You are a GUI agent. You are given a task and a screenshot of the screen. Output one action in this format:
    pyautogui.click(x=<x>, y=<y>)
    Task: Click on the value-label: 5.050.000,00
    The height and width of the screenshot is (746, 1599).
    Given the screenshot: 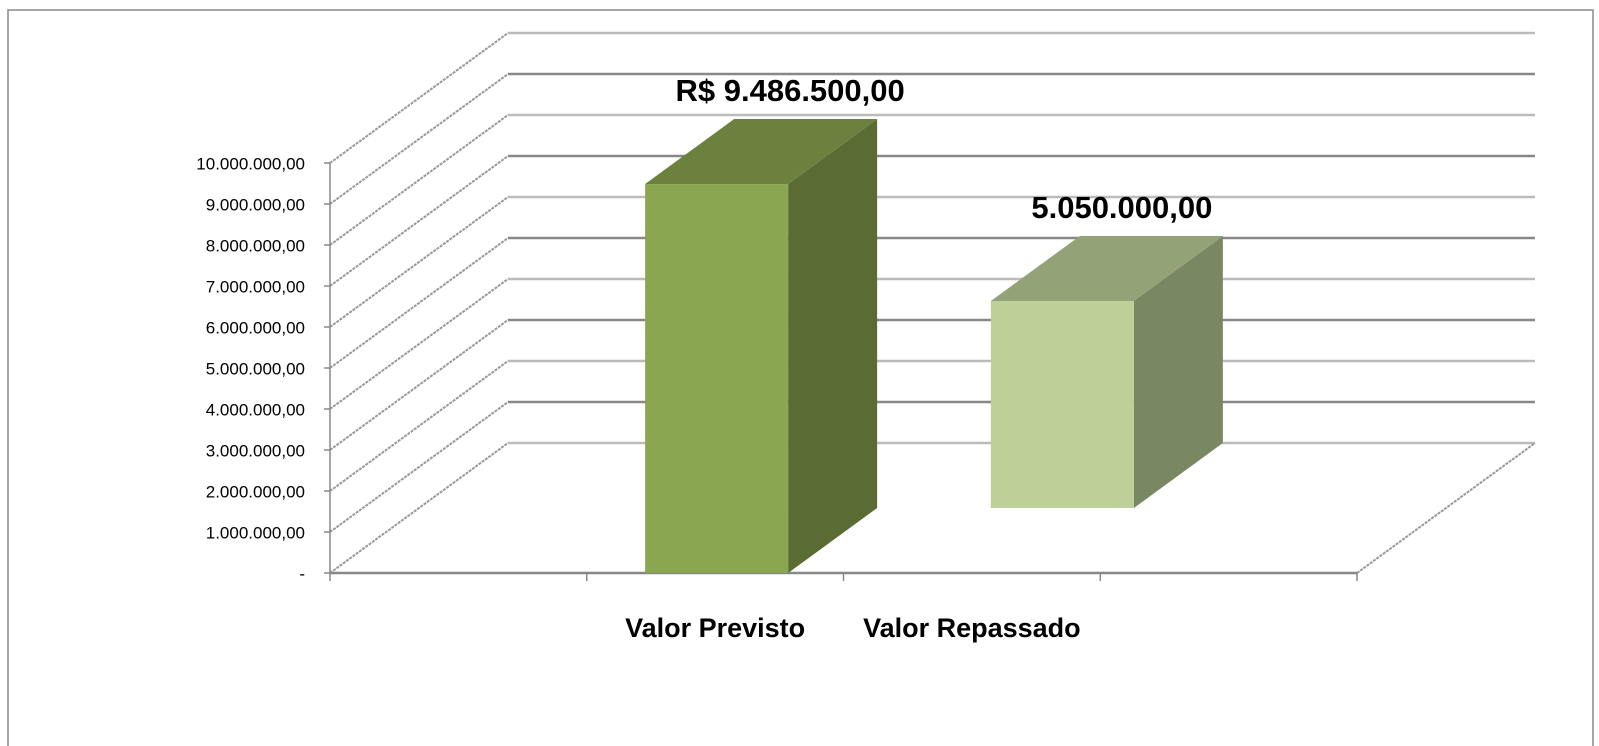 What is the action you would take?
    pyautogui.click(x=1121, y=207)
    